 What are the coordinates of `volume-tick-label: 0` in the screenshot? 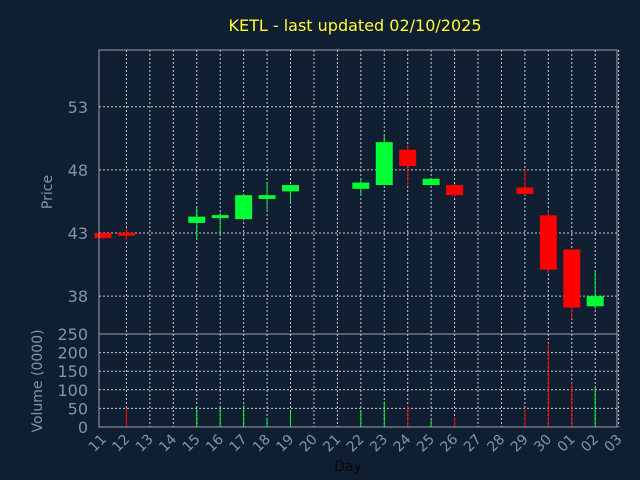 It's located at (83, 427).